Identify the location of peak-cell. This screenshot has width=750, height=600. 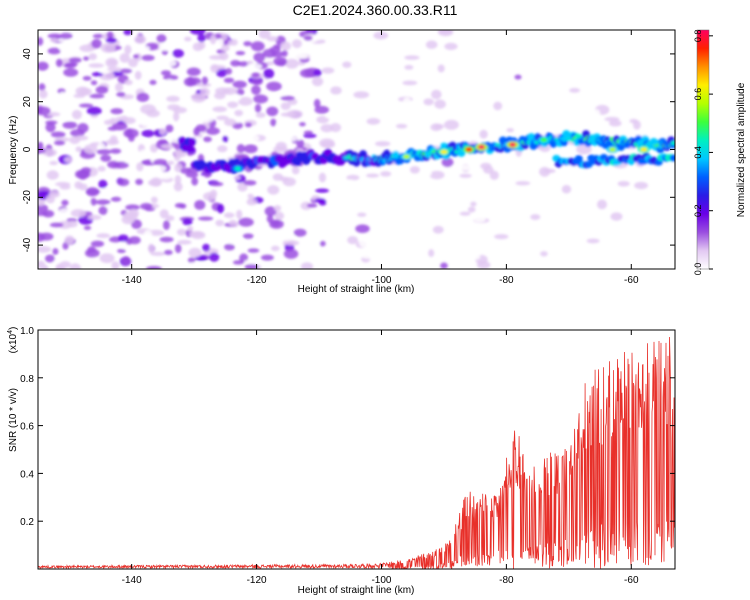
(544, 140).